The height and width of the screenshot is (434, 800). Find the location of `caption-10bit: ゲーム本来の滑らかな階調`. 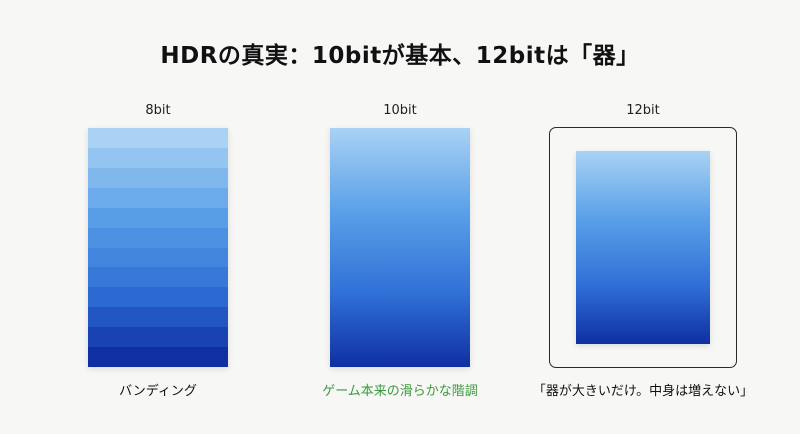

caption-10bit: ゲーム本来の滑らかな階調 is located at coordinates (400, 391).